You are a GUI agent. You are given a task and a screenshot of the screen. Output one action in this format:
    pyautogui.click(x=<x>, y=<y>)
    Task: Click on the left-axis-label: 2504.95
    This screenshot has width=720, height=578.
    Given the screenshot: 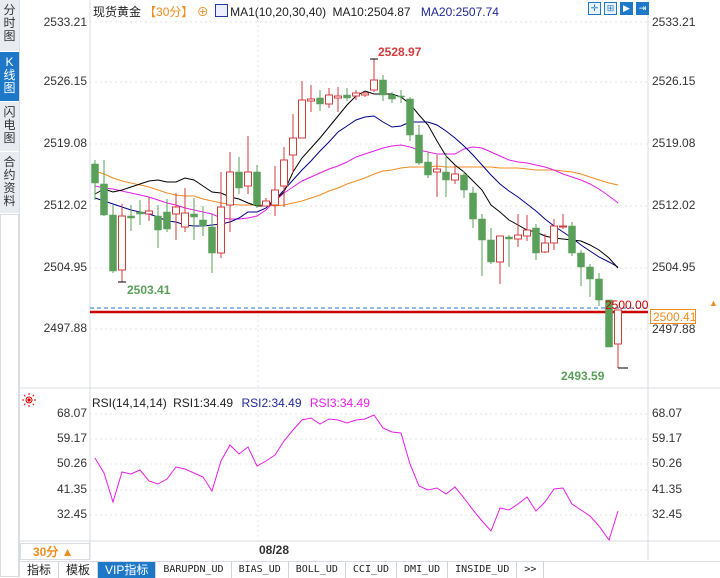 What is the action you would take?
    pyautogui.click(x=65, y=267)
    